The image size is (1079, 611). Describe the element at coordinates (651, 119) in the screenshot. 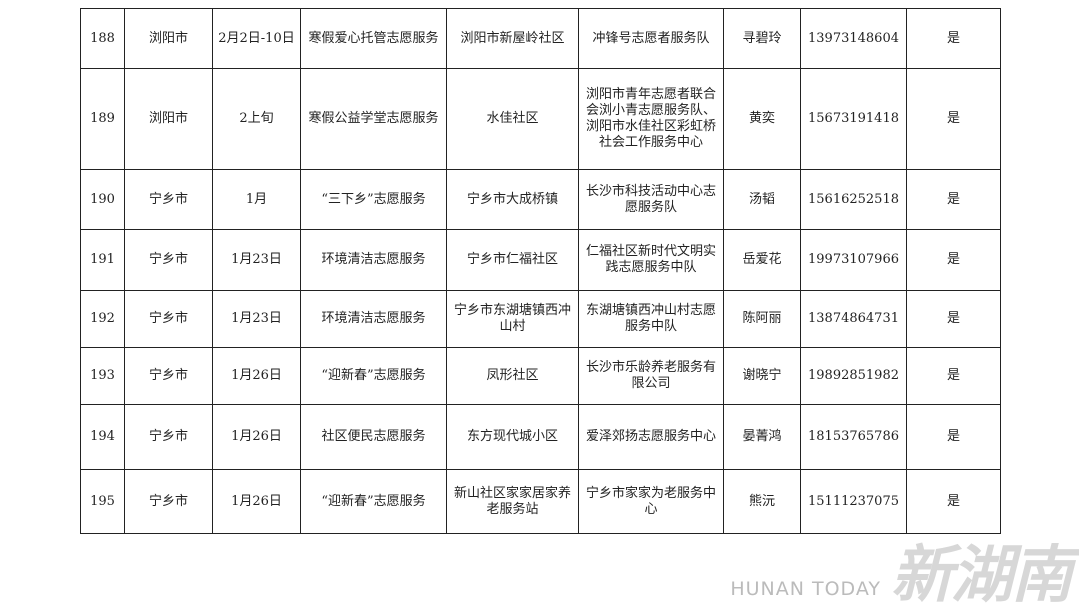

I see `organization-cell: 浏阳市青年志愿者联合会浏小青志愿服务队、浏阳市水佳社区彩虹桥社会工作服务中心` at that location.